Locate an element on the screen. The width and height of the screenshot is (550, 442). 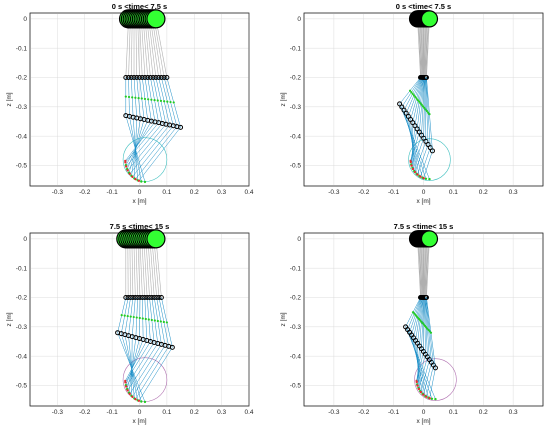
hip-joint-marker is located at coordinates (156, 19).